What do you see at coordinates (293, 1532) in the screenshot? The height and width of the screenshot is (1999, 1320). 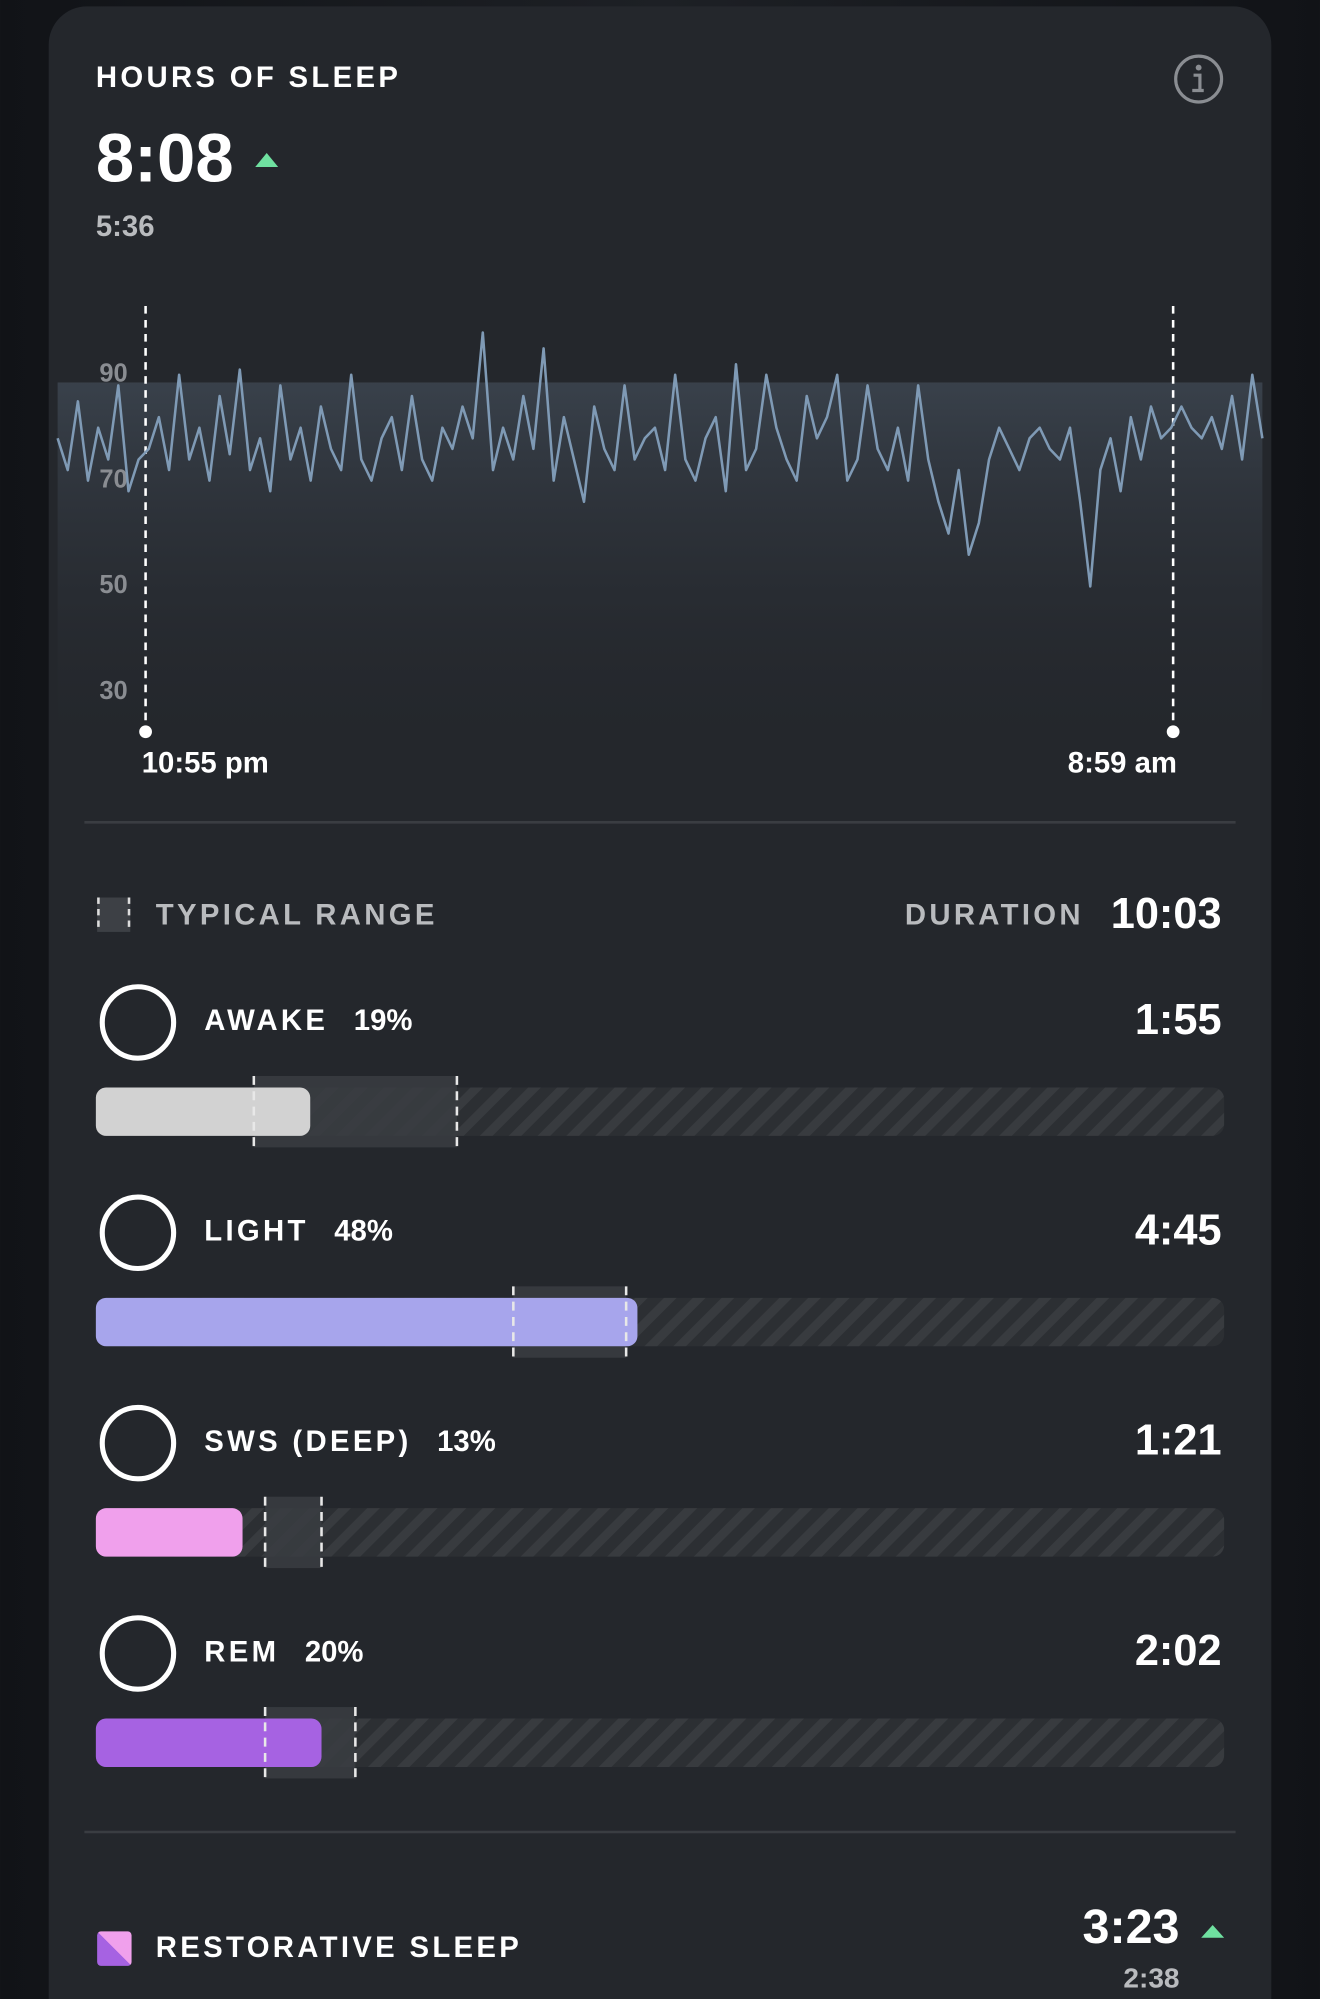 I see `typical-range` at bounding box center [293, 1532].